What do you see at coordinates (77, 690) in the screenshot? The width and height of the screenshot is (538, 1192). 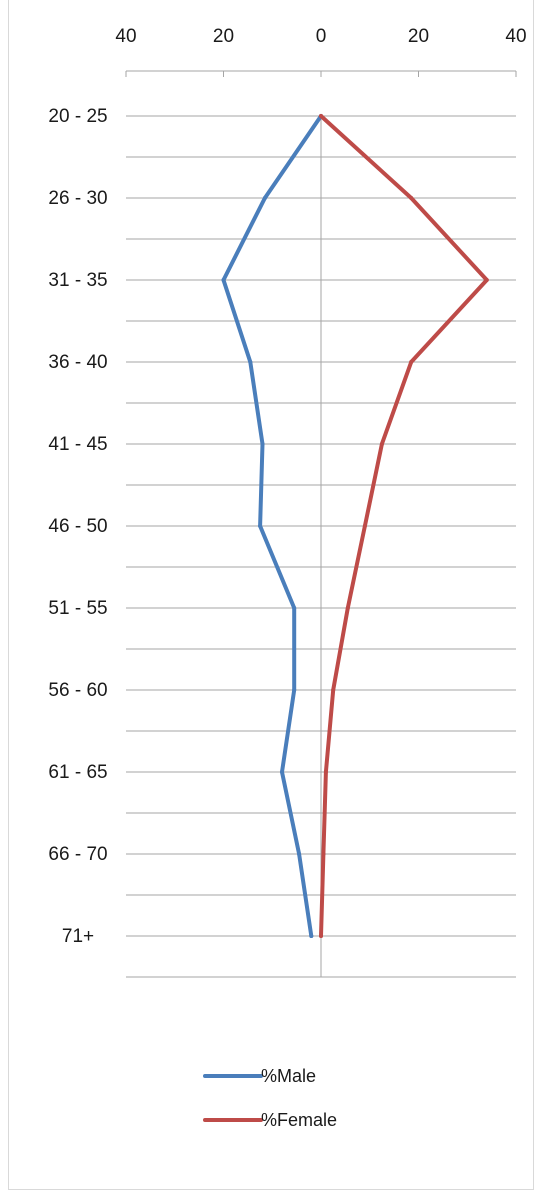 I see `category-label: 56 - 60` at bounding box center [77, 690].